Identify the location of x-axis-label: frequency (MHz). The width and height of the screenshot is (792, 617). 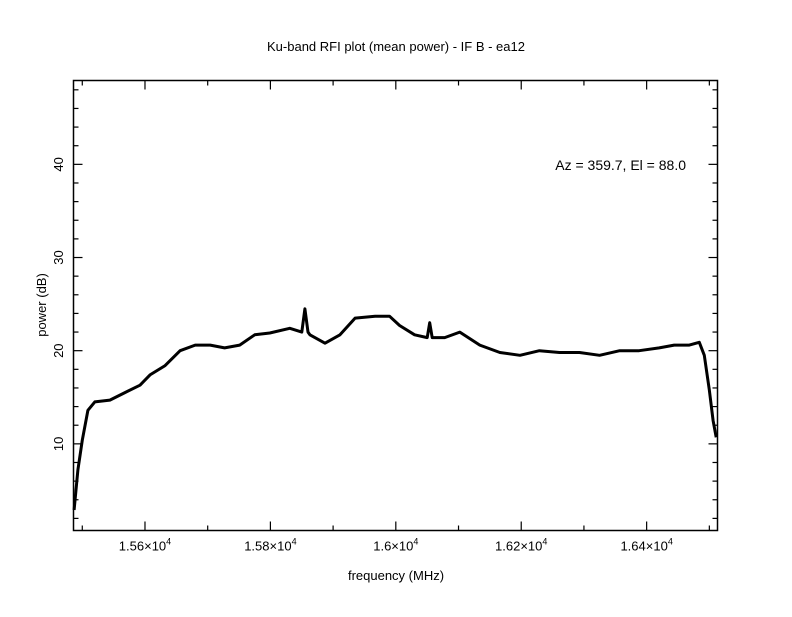
(396, 575).